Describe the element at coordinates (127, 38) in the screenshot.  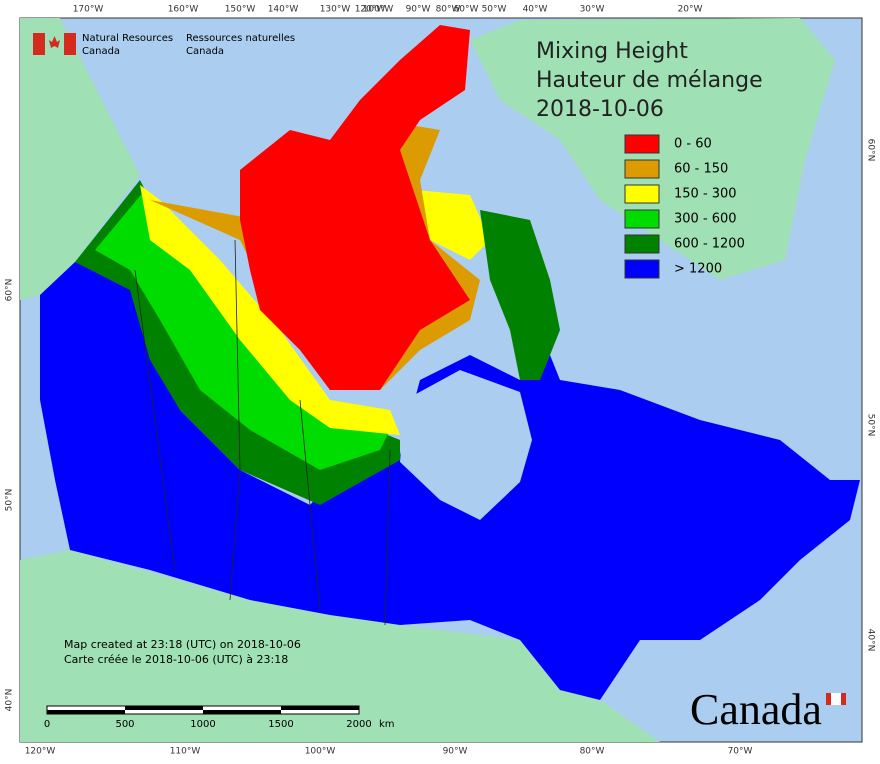
I see `agency-en: Natural Resources` at that location.